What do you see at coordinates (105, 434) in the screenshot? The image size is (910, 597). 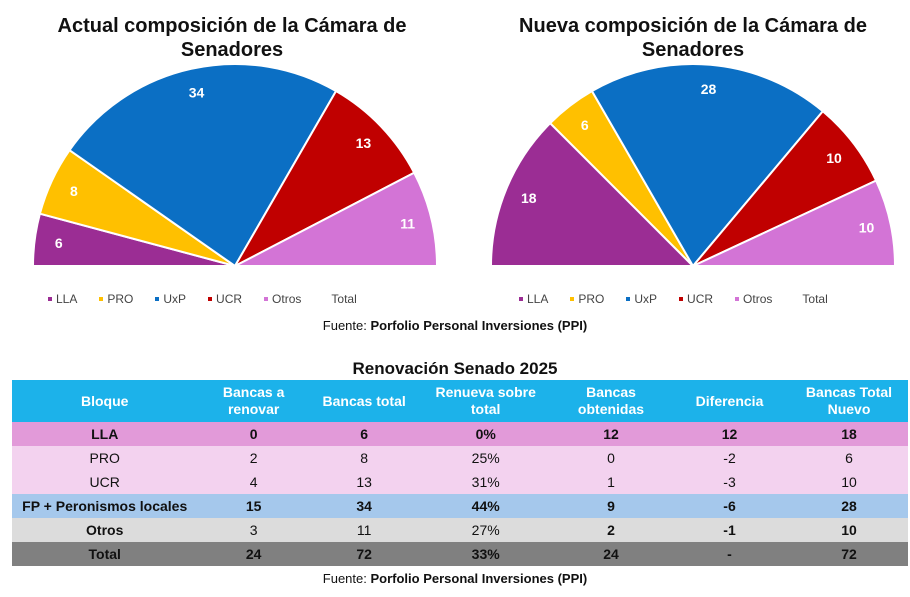 I see `table-cell: LLA` at bounding box center [105, 434].